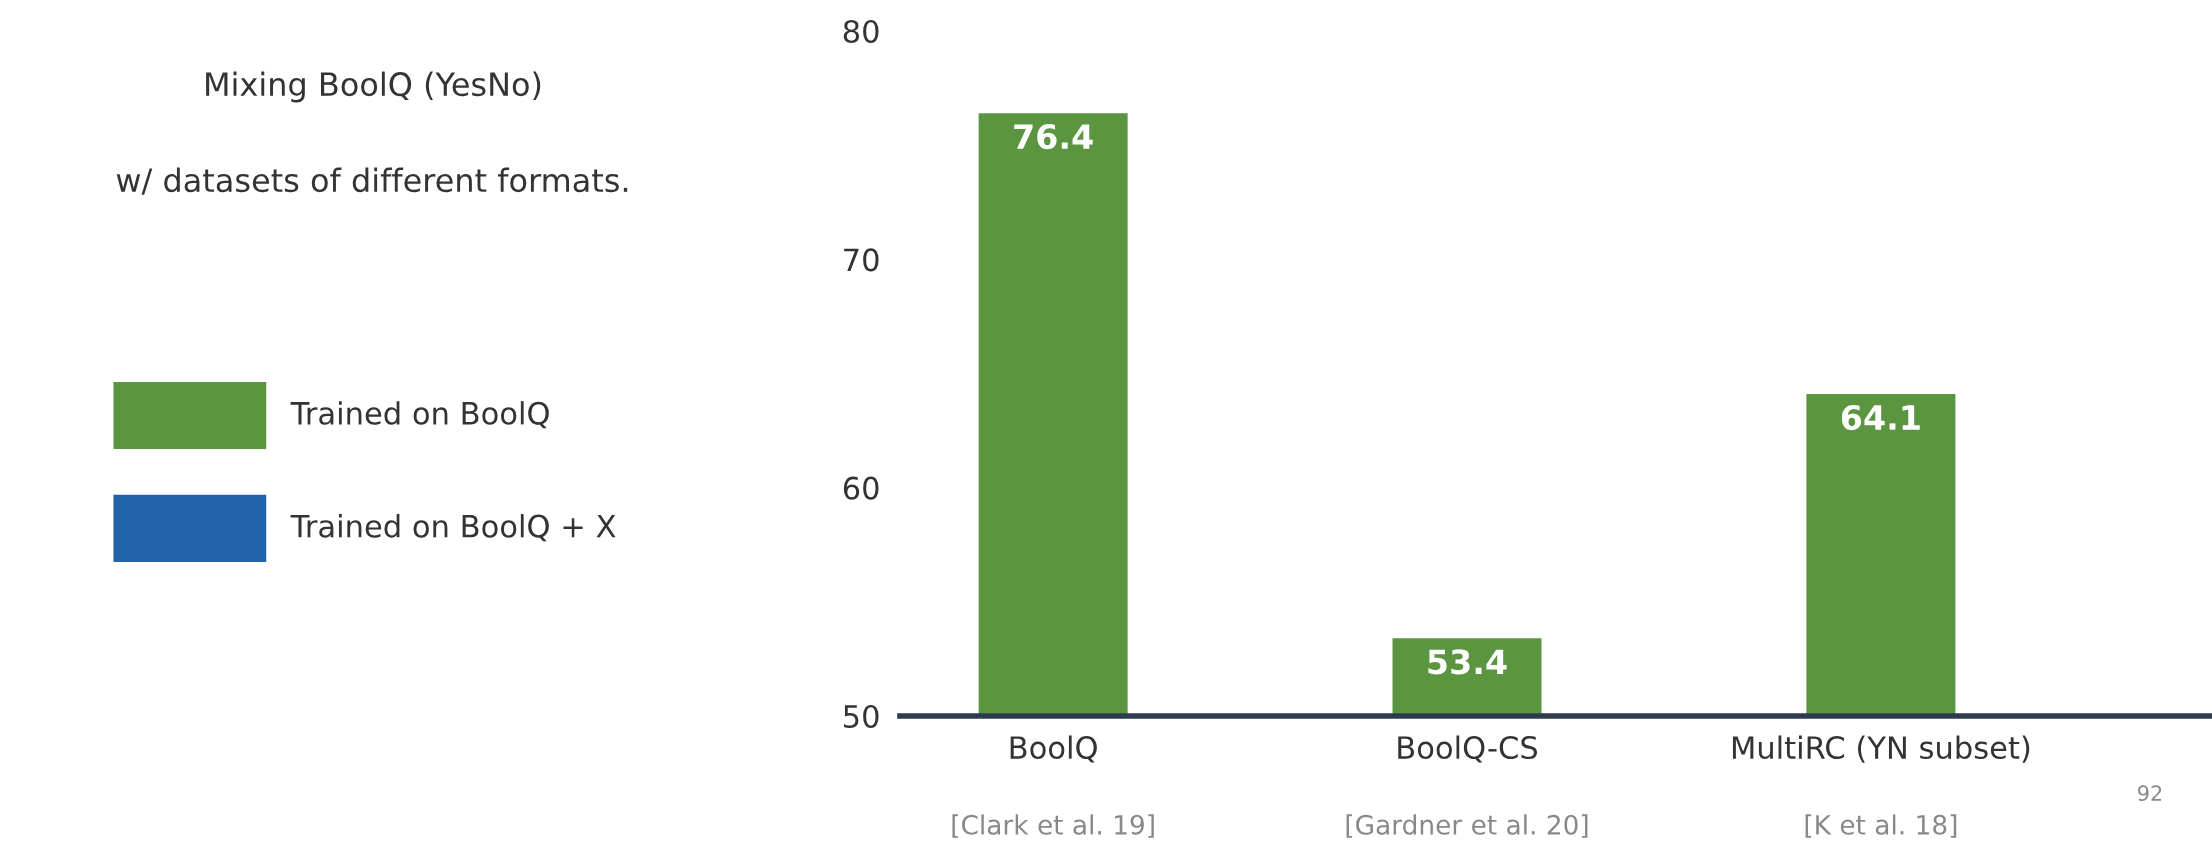 Image resolution: width=2212 pixels, height=858 pixels. I want to click on x-tick-label: BoolQ-CS, so click(1468, 749).